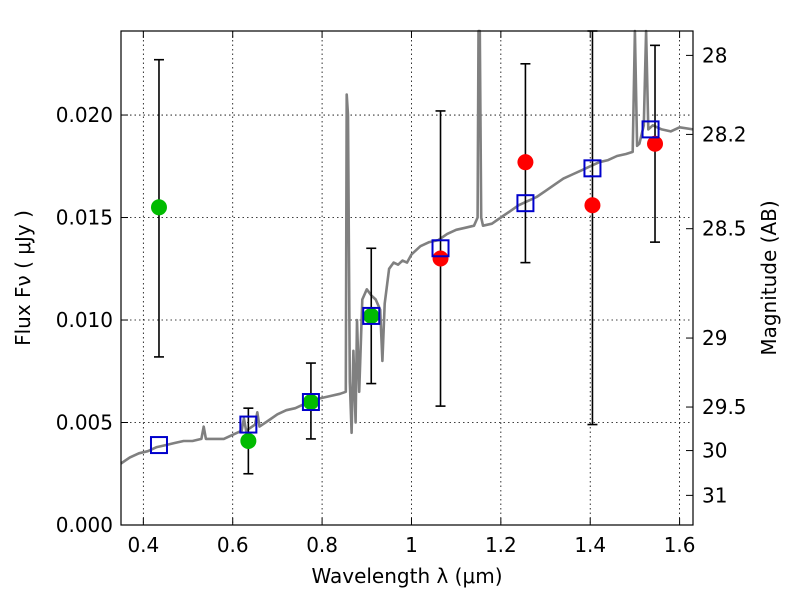  I want to click on y-tick-label: 0.000, so click(84, 525).